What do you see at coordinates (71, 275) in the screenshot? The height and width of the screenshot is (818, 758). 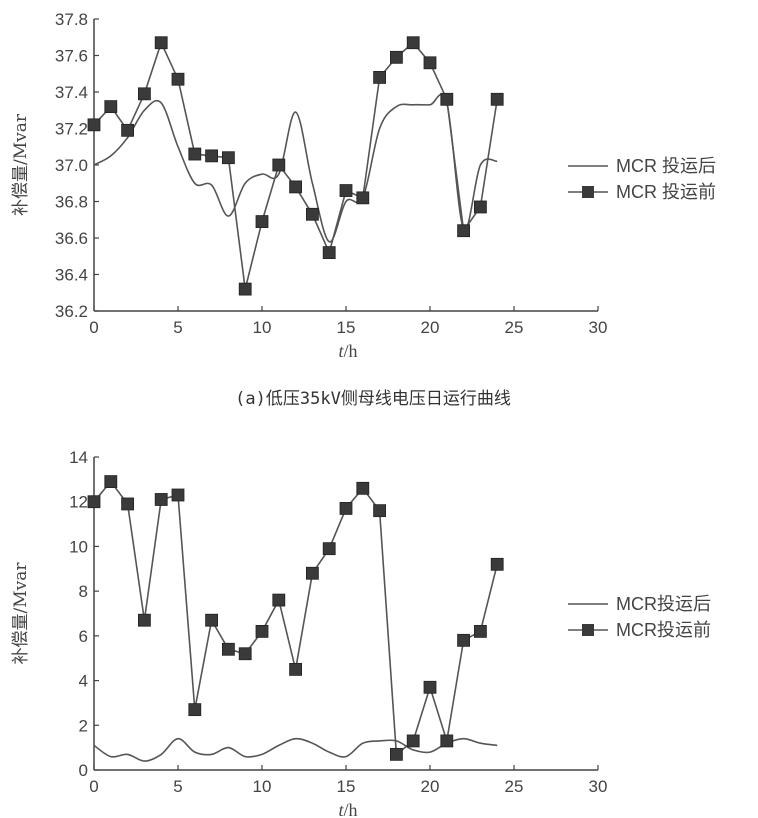 I see `chart-a-y-tick-label: 36.4` at bounding box center [71, 275].